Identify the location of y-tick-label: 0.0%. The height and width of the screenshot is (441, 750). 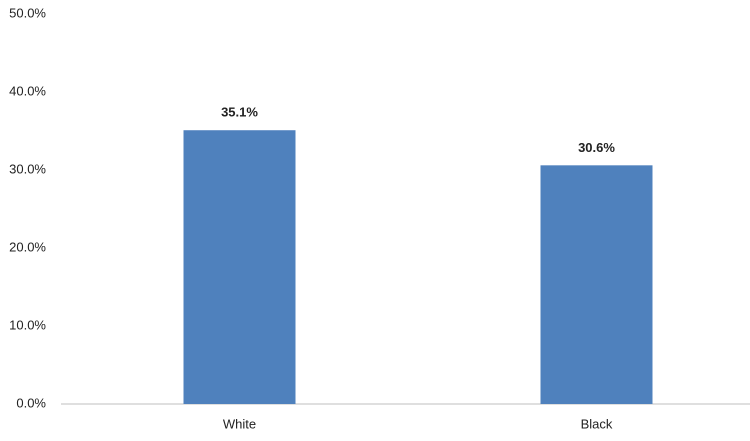
(31, 402).